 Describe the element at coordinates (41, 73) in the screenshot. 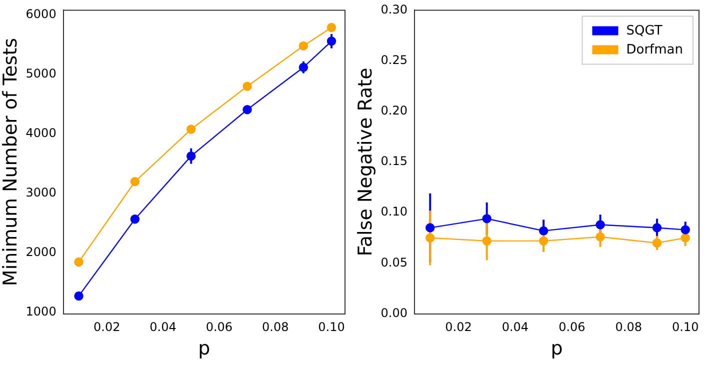

I see `y-tick-label: 5000` at that location.